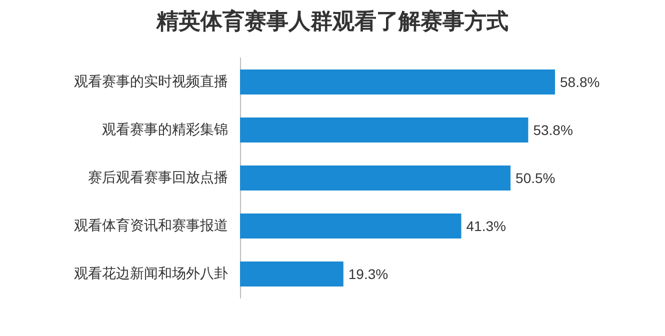 The height and width of the screenshot is (336, 665). Describe the element at coordinates (486, 226) in the screenshot. I see `data-label: 41.3%` at that location.